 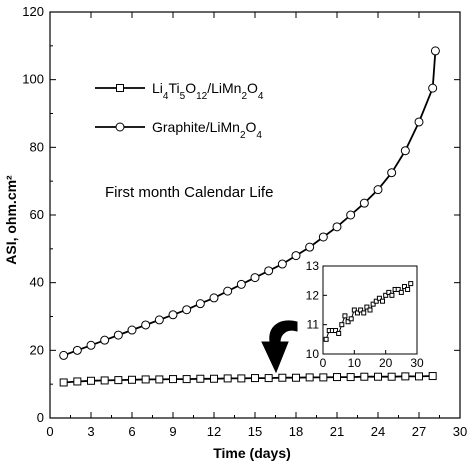 What do you see at coordinates (208, 91) in the screenshot?
I see `legend-label: Li4Ti5O12/LiMn2O4` at bounding box center [208, 91].